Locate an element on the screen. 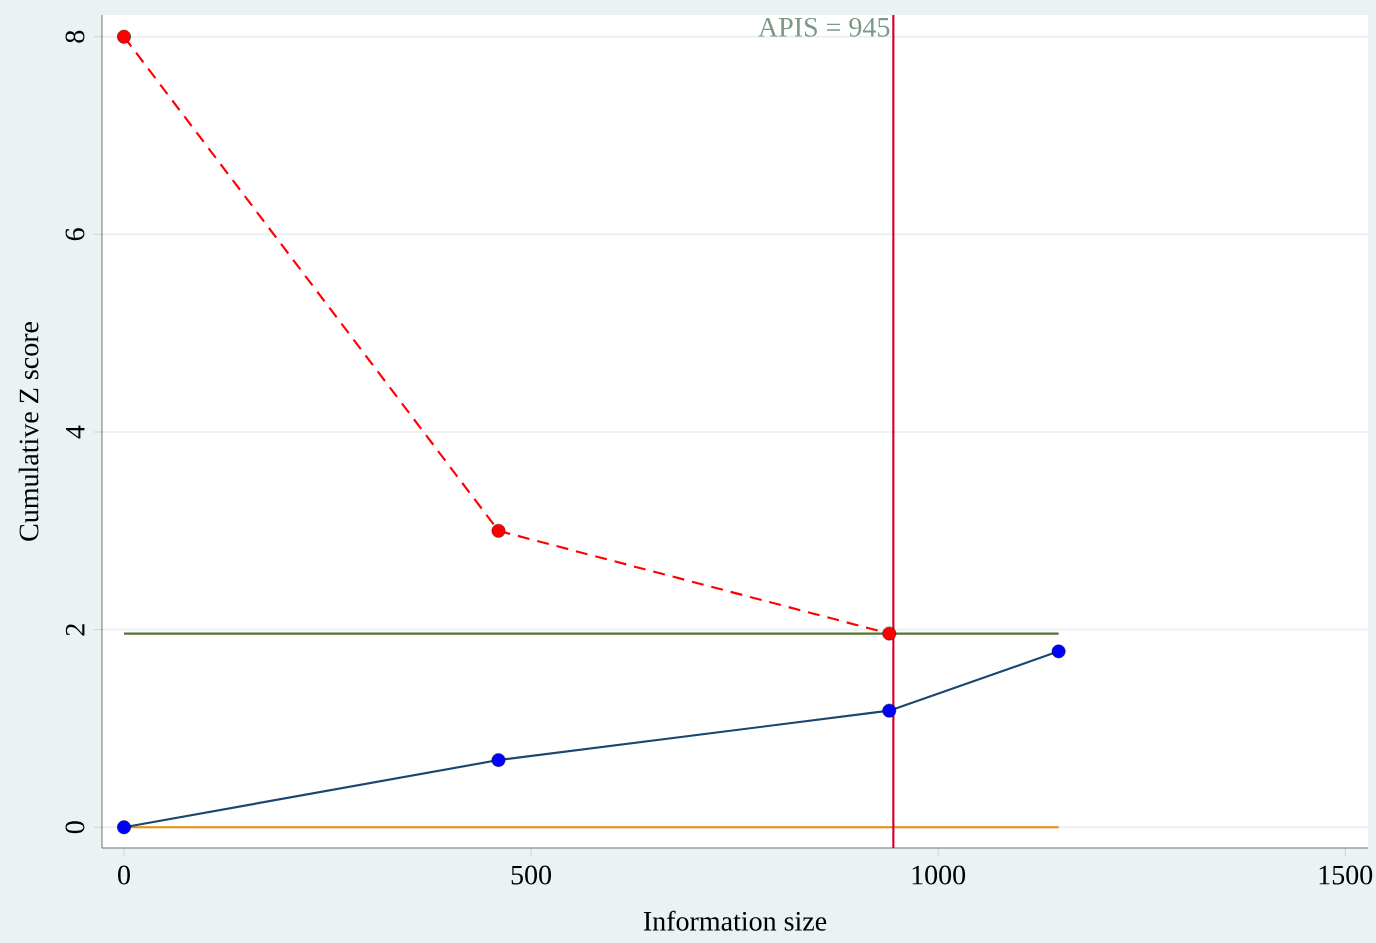 The height and width of the screenshot is (943, 1376). y-axis-title: Cumulative Z score is located at coordinates (28, 431).